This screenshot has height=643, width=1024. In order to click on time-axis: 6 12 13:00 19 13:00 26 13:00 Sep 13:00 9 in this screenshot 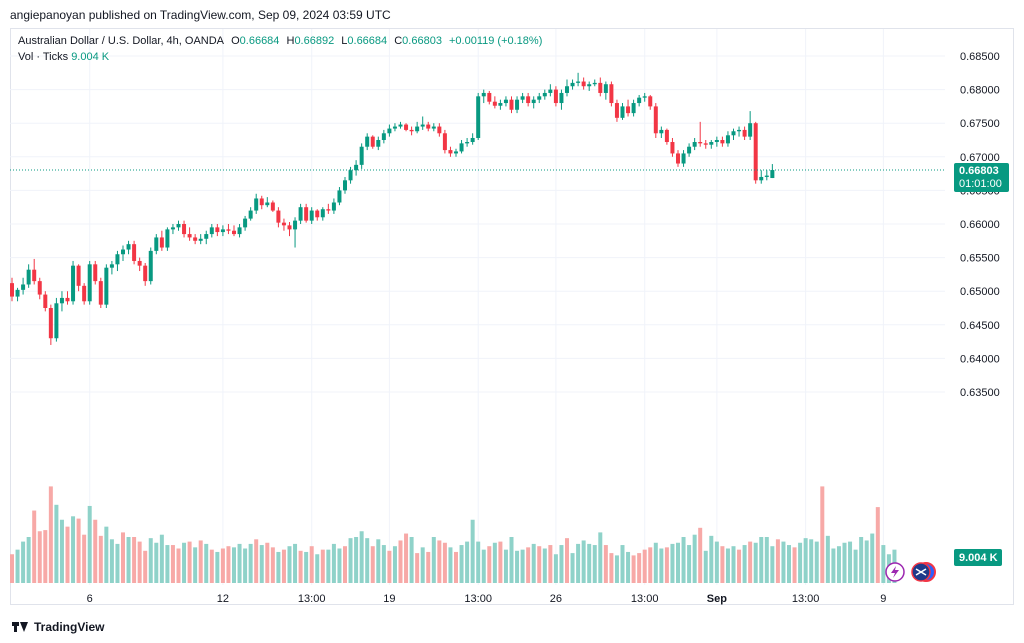, I will do `click(487, 599)`.